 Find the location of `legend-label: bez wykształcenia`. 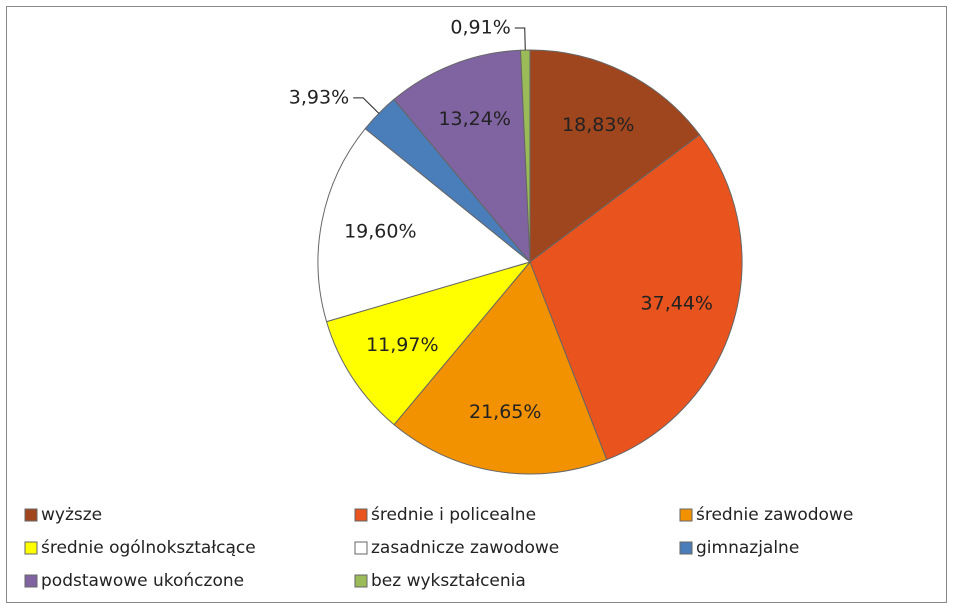

legend-label: bez wykształcenia is located at coordinates (448, 581).